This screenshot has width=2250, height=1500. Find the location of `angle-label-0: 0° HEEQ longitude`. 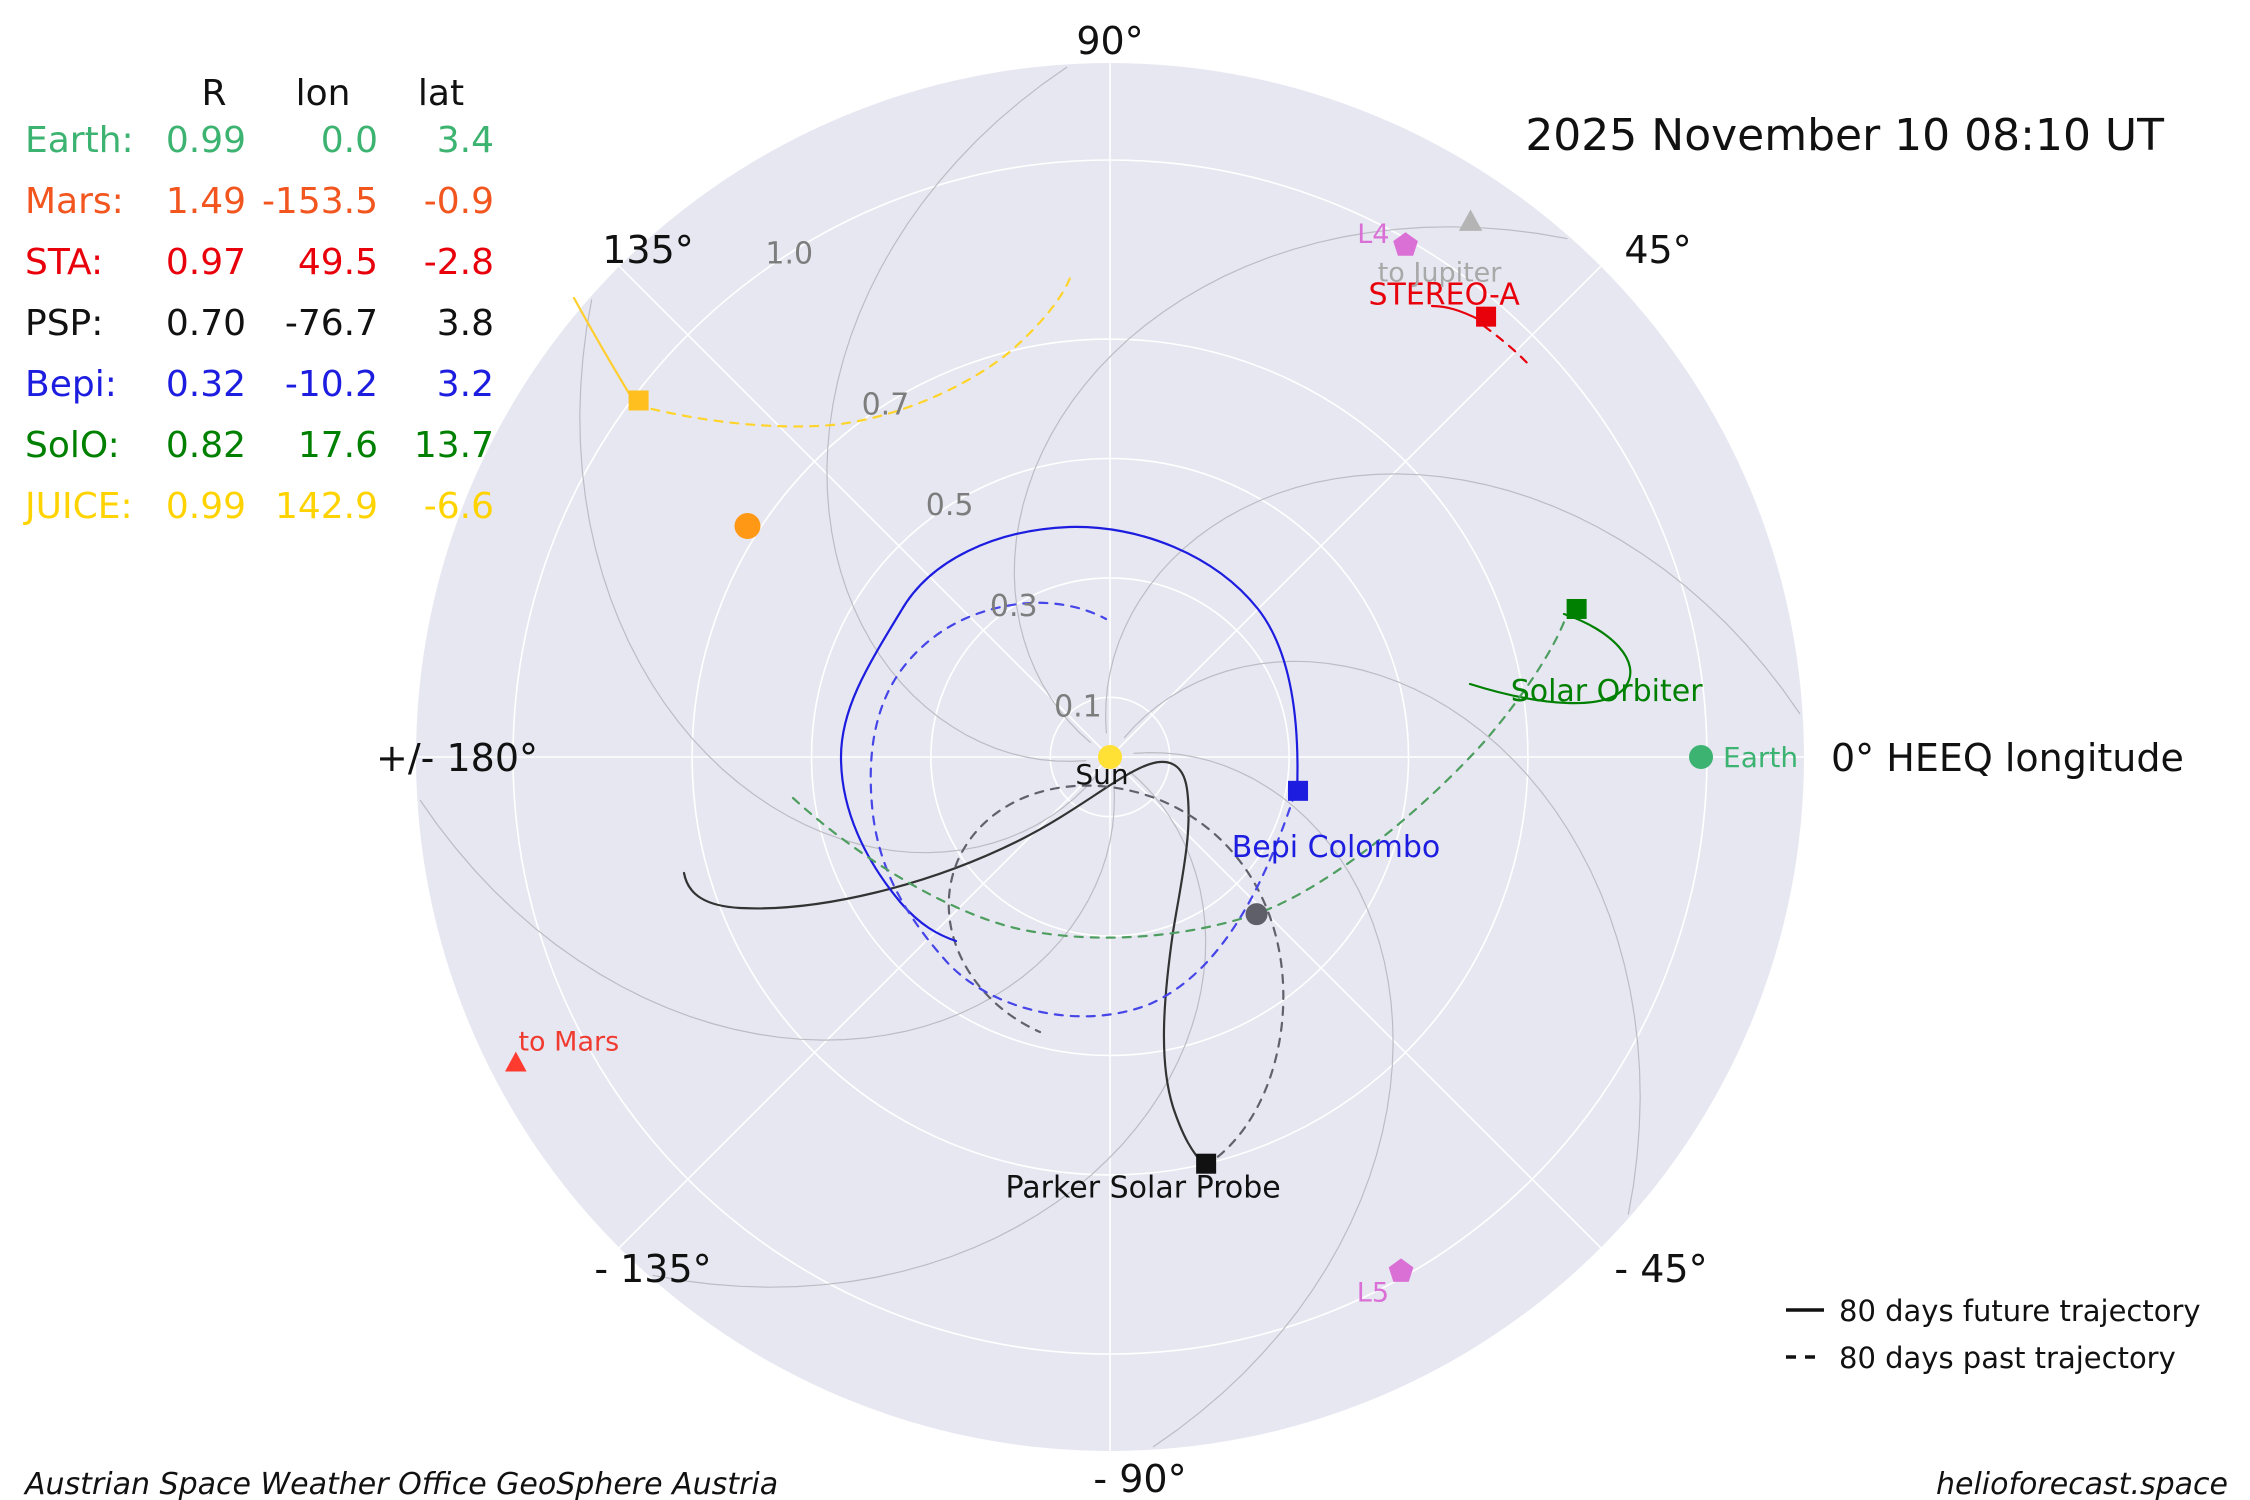

angle-label-0: 0° HEEQ longitude is located at coordinates (2007, 758).